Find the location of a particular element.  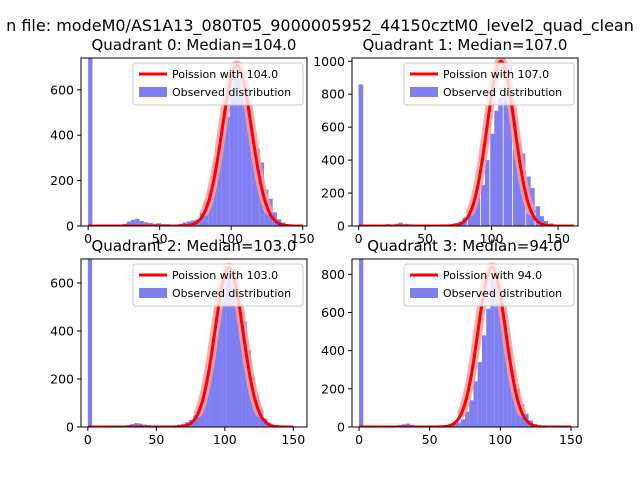

legend-fit-label: Poission with 107.0 is located at coordinates (496, 74).